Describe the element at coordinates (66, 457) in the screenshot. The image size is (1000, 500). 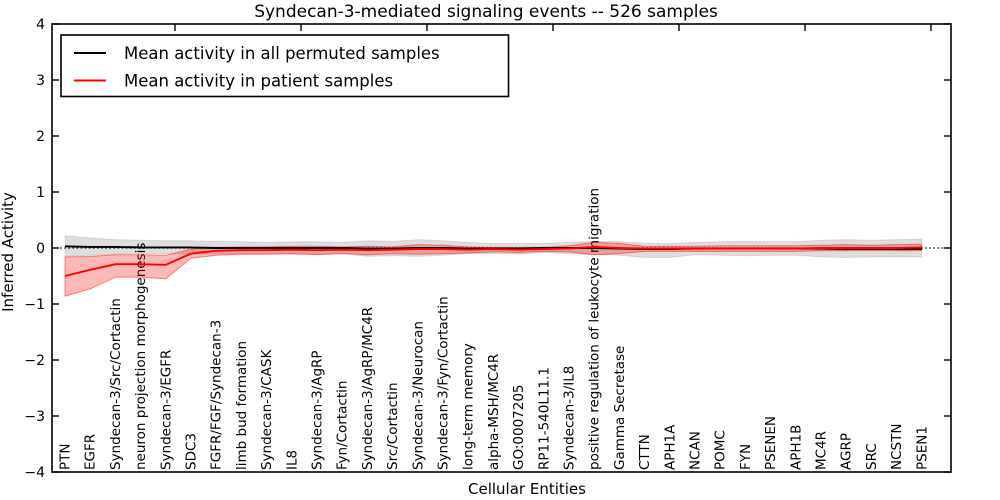
I see `x-tick-label: PTN` at that location.